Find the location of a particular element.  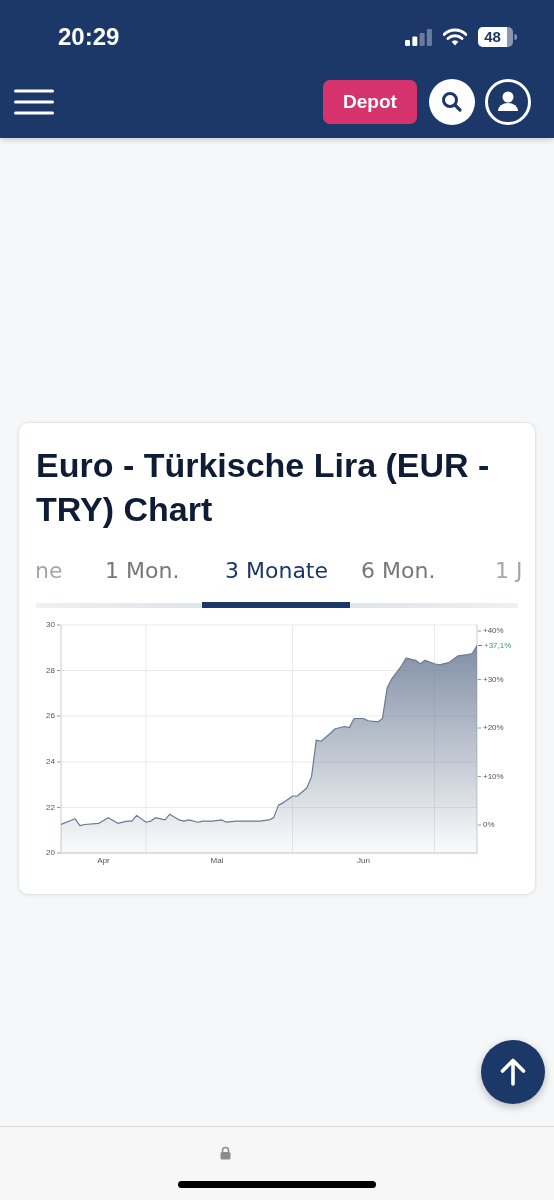

y-tick-label: 28 is located at coordinates (51, 670).